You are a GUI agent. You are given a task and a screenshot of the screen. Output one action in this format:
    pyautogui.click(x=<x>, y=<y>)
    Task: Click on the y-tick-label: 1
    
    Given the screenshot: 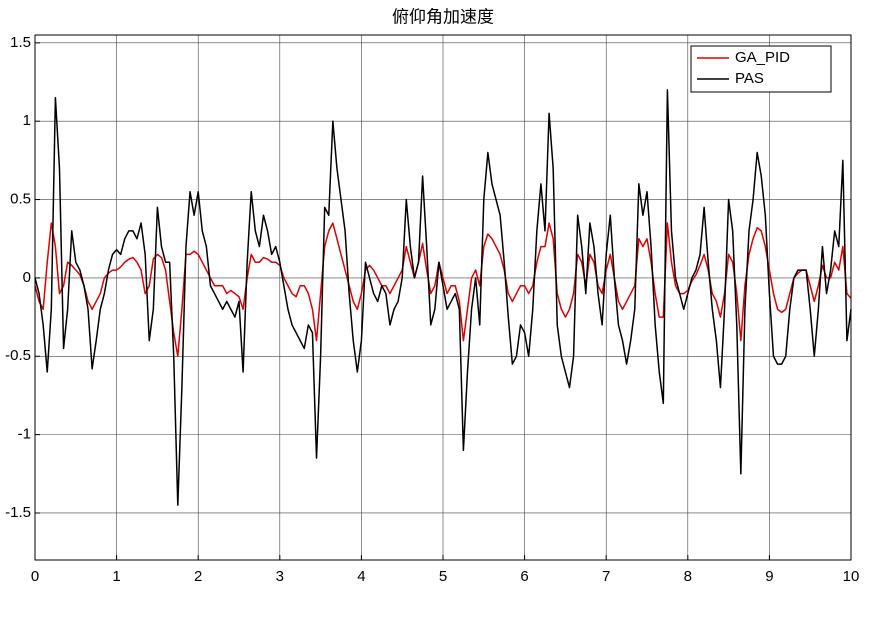 What is the action you would take?
    pyautogui.click(x=27, y=120)
    